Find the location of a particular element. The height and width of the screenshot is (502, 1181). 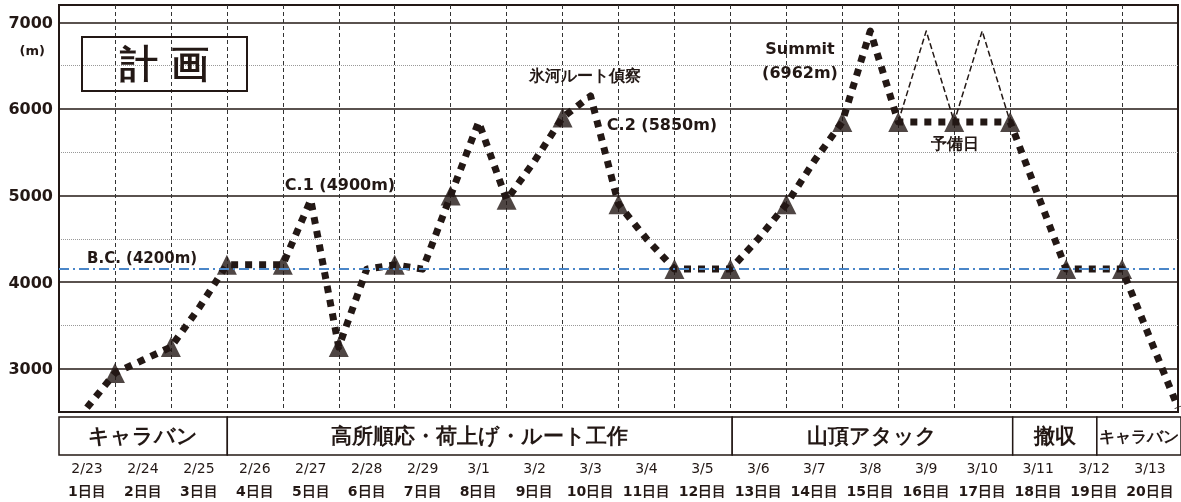

x-tick-label: 2/23 1日目 is located at coordinates (87, 479).